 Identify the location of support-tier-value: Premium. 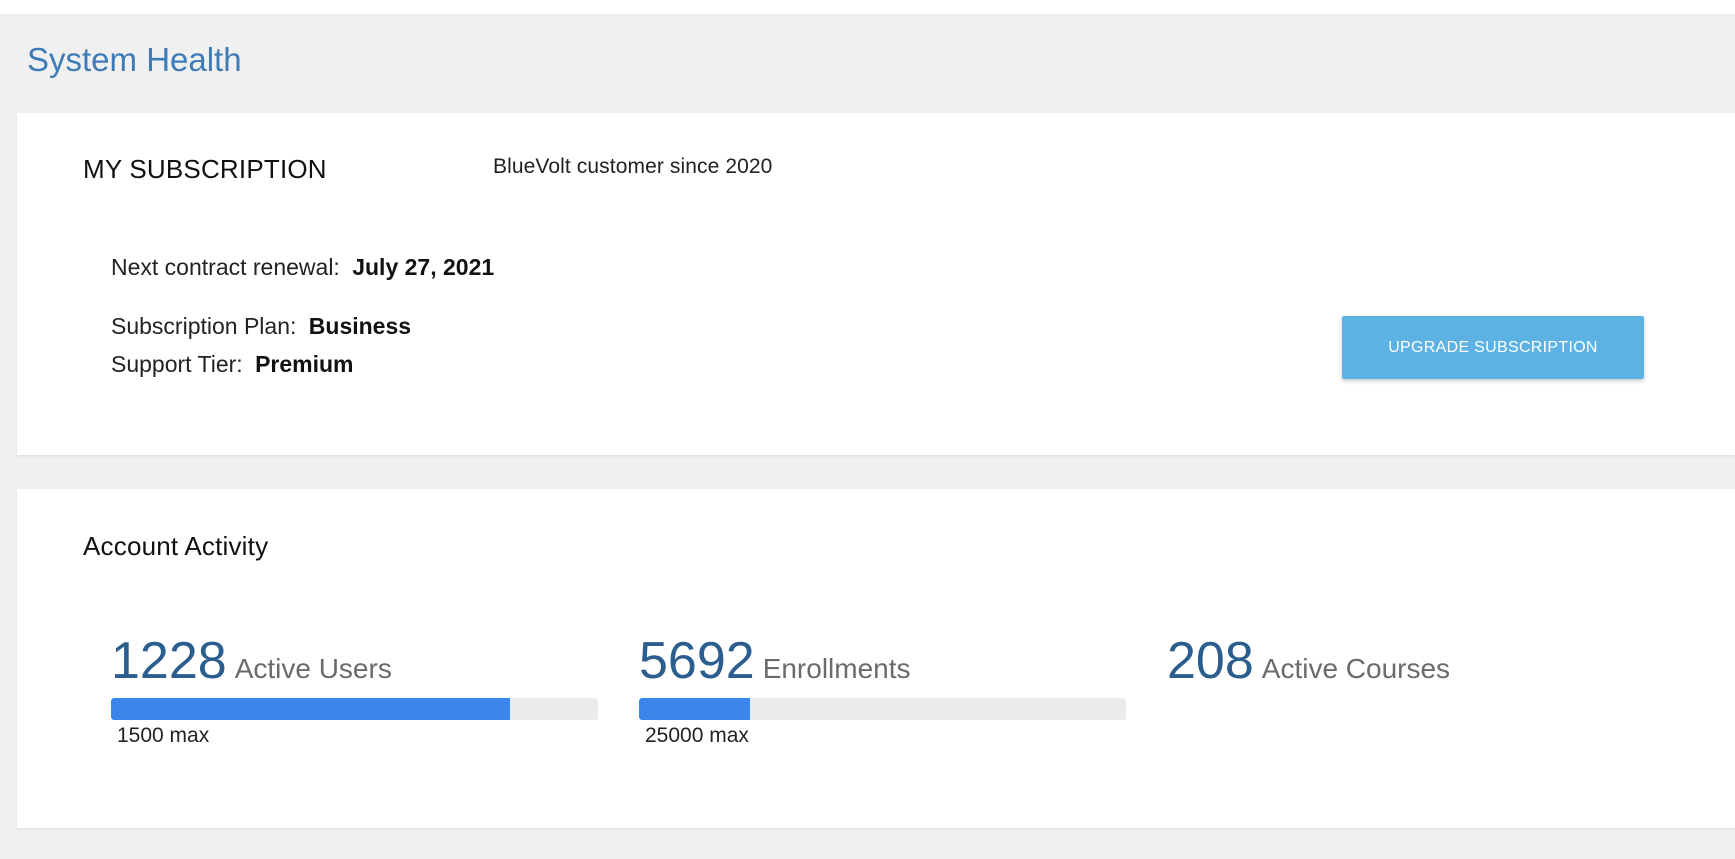
(304, 364).